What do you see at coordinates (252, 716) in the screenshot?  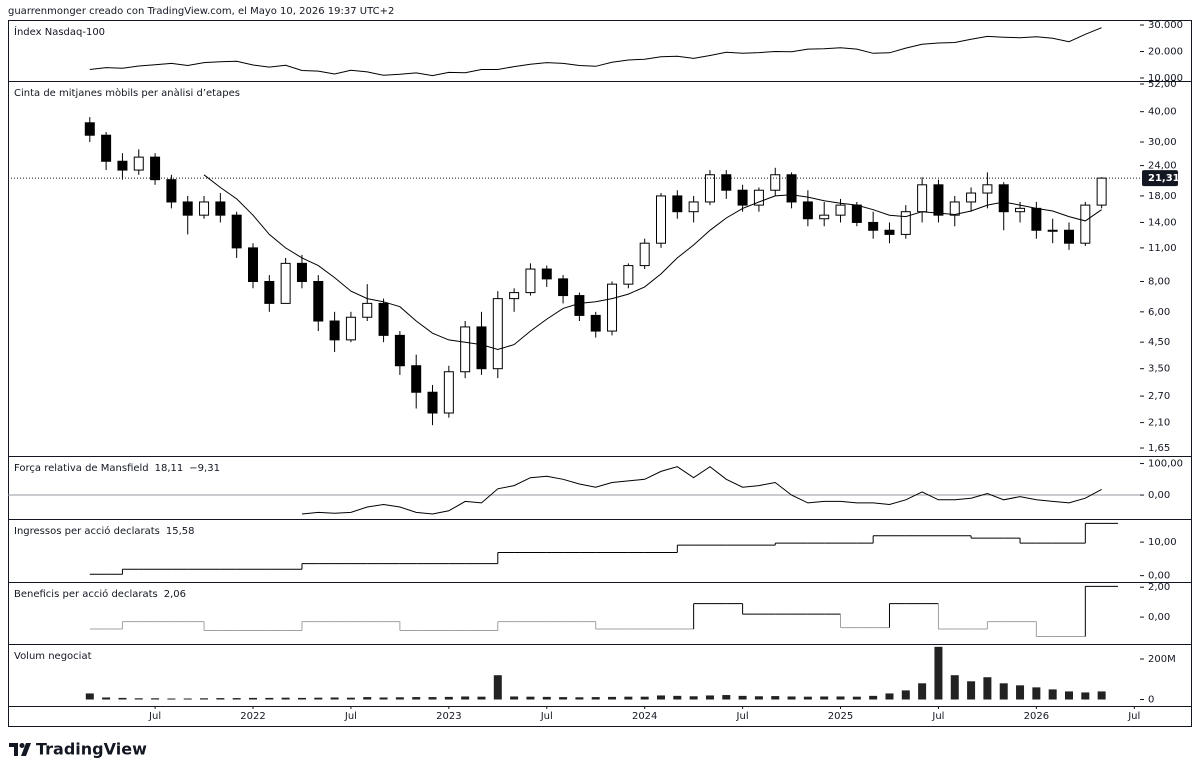 I see `x-tick-label: 2022` at bounding box center [252, 716].